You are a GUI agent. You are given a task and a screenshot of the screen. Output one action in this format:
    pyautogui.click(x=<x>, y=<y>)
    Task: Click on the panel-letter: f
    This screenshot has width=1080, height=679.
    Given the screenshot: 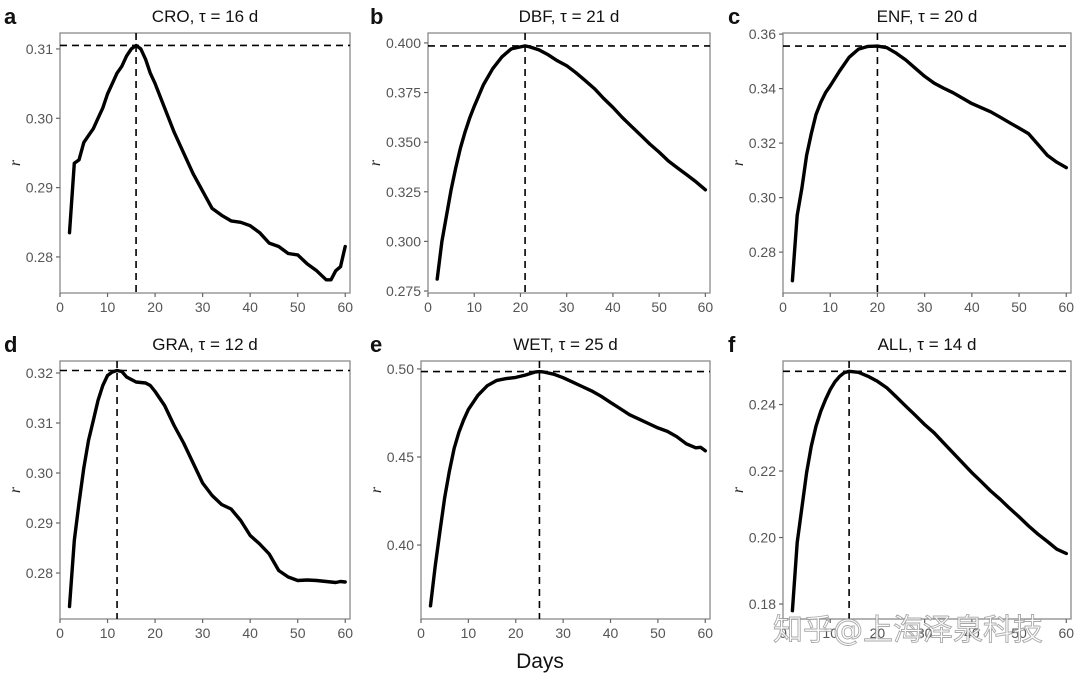 What is the action you would take?
    pyautogui.click(x=732, y=344)
    